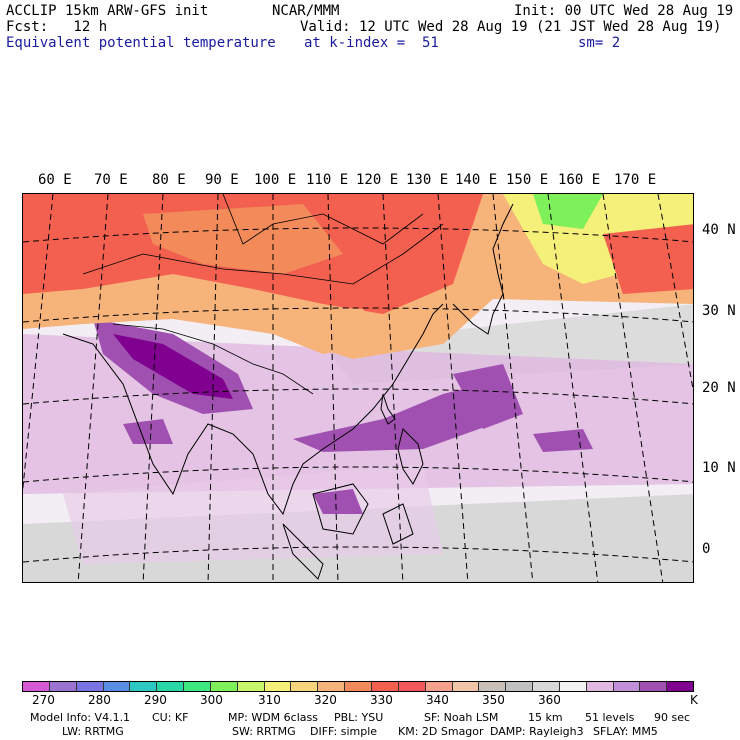  I want to click on field-name: Equivalent potential temperature, so click(141, 43).